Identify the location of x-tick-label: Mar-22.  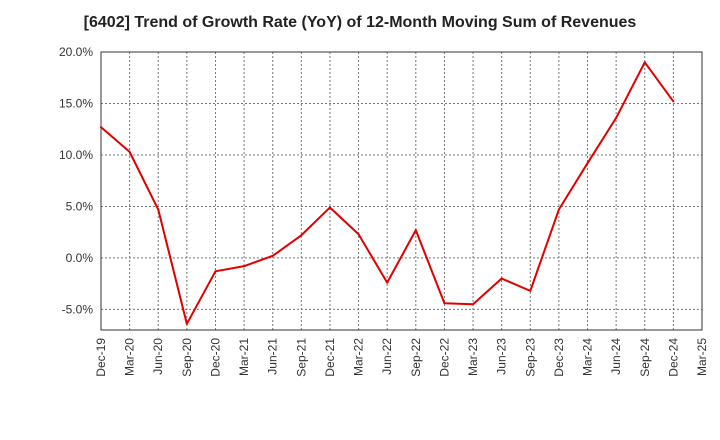
(359, 357).